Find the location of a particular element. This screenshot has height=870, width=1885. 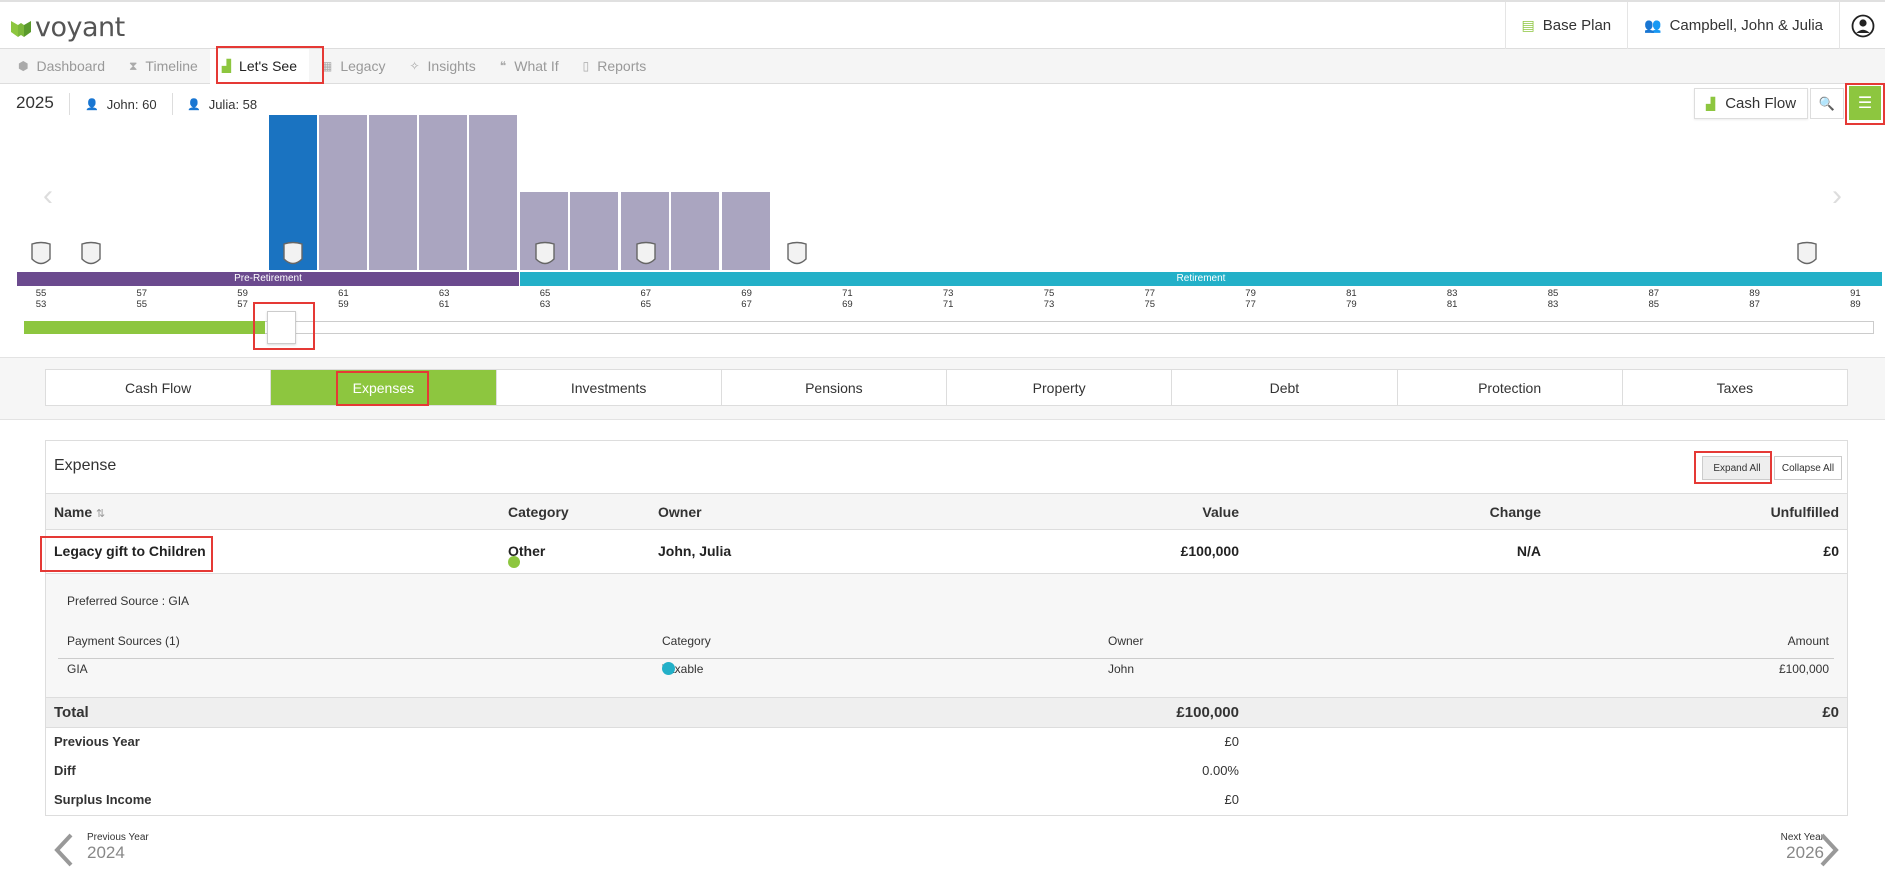

tab-protection: Protection is located at coordinates (1510, 387).